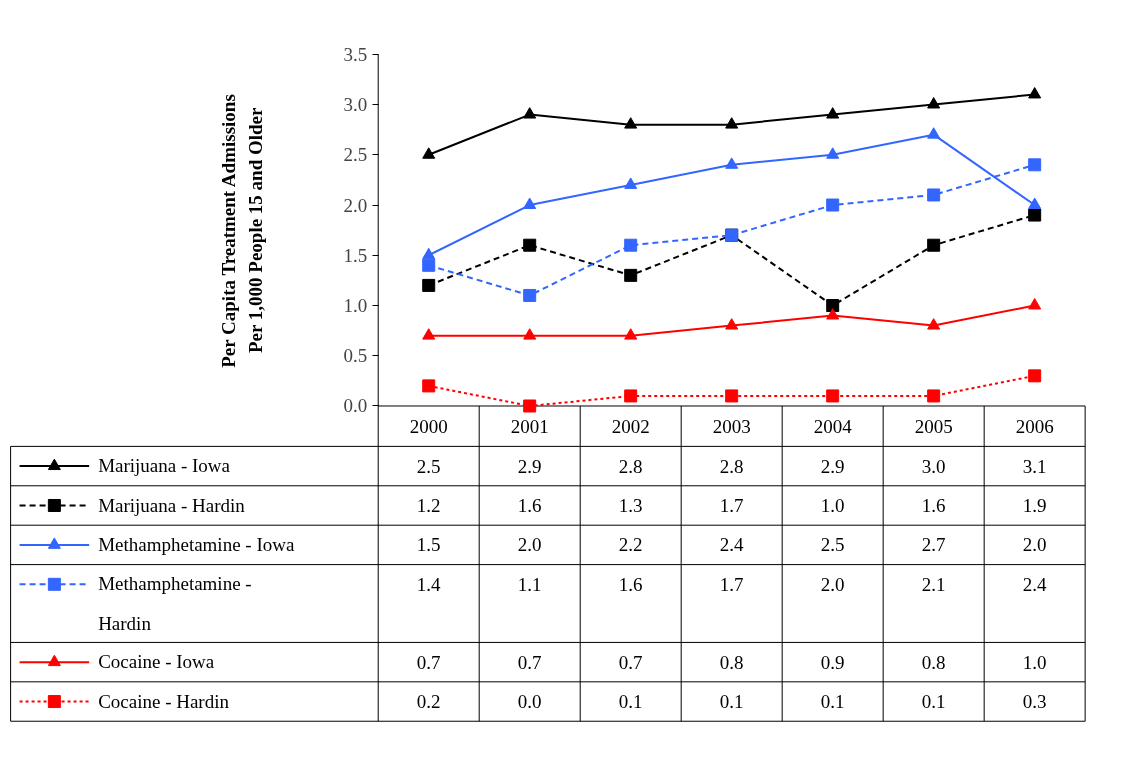 The width and height of the screenshot is (1135, 779). What do you see at coordinates (428, 702) in the screenshot?
I see `data-label: 0.2` at bounding box center [428, 702].